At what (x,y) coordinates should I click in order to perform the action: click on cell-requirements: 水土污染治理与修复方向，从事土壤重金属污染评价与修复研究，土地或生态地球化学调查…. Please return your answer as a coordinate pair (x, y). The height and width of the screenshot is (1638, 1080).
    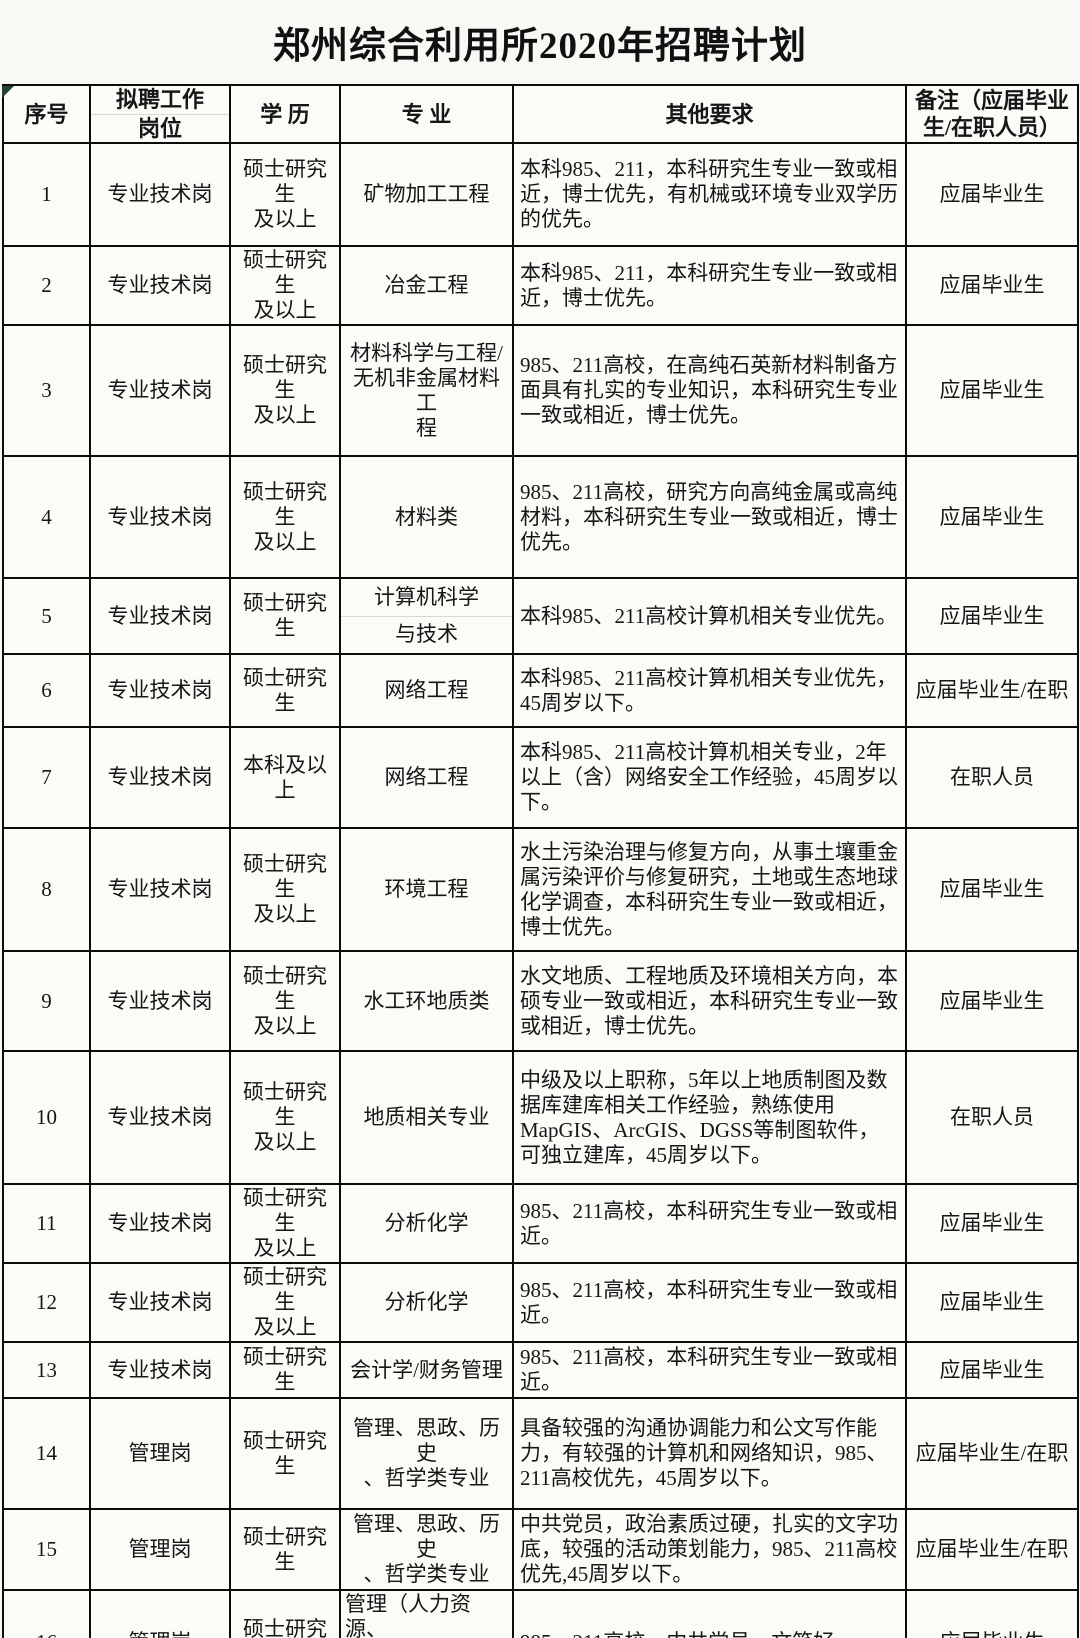
    Looking at the image, I should click on (709, 889).